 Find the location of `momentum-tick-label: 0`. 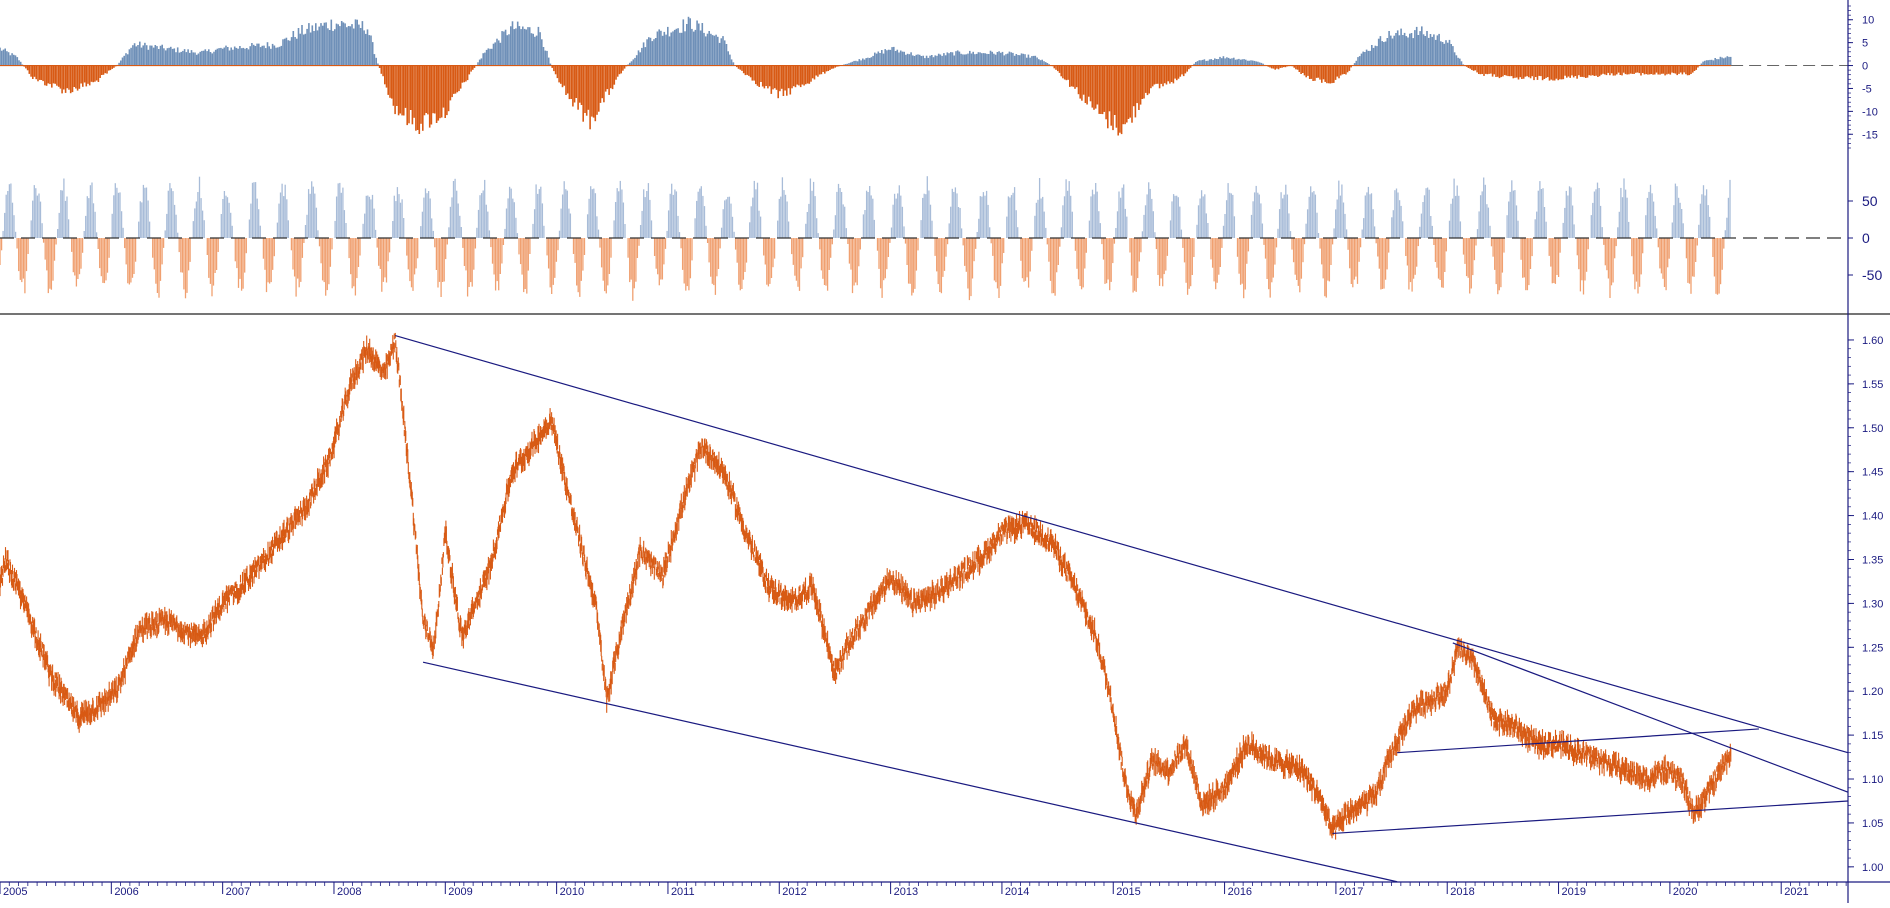

momentum-tick-label: 0 is located at coordinates (1865, 67).